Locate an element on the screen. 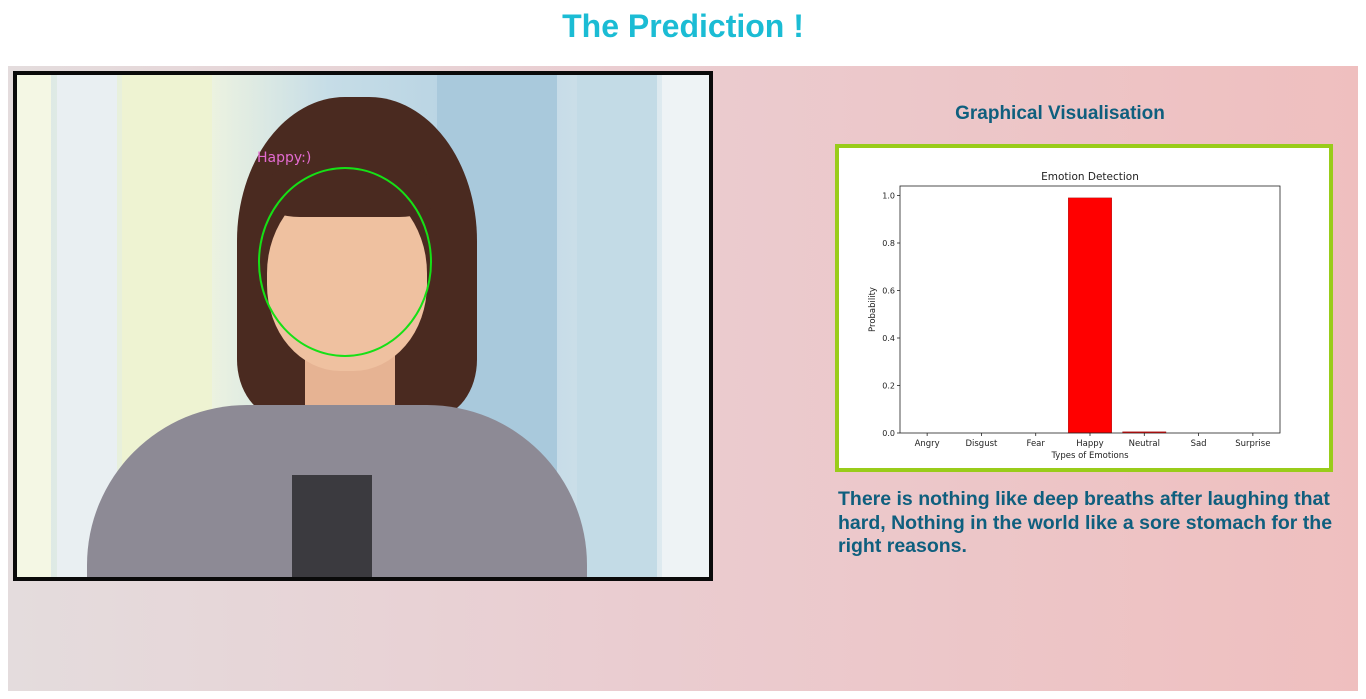 The width and height of the screenshot is (1366, 699). face-detection-circle is located at coordinates (345, 262).